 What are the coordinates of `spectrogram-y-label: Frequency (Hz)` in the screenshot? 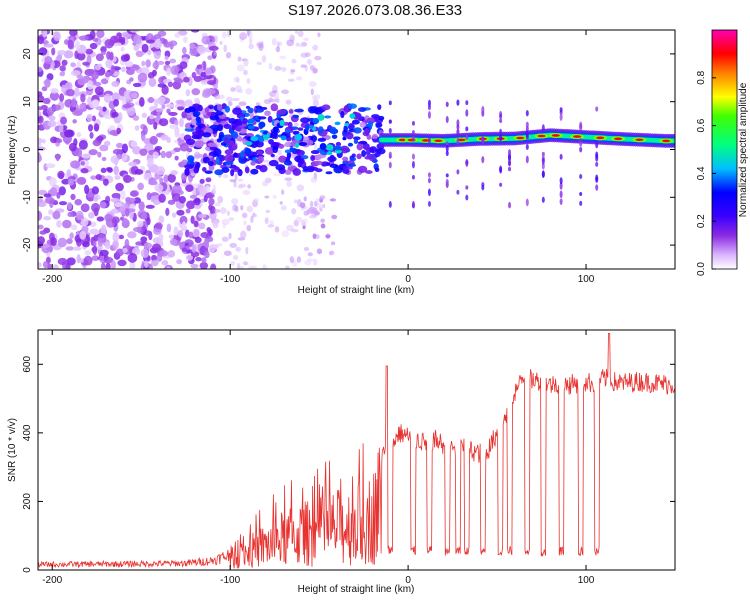 It's located at (12, 150).